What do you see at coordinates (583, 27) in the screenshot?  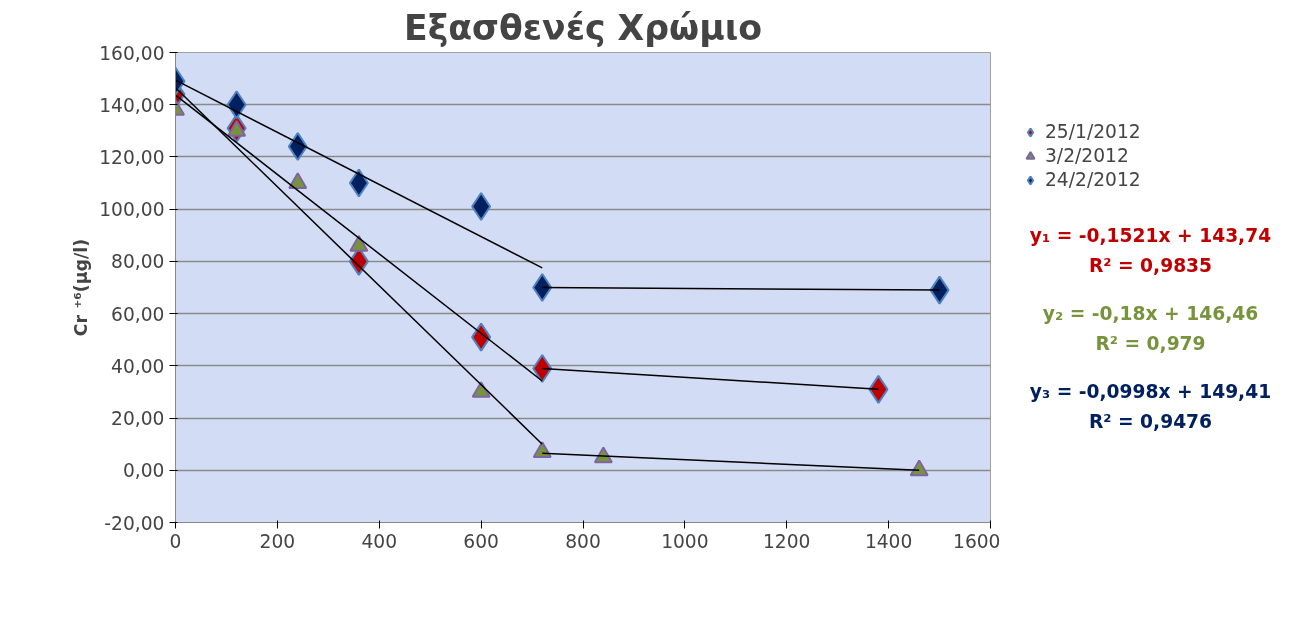 I see `chart-title: Εξασθενές Χρώμιο` at bounding box center [583, 27].